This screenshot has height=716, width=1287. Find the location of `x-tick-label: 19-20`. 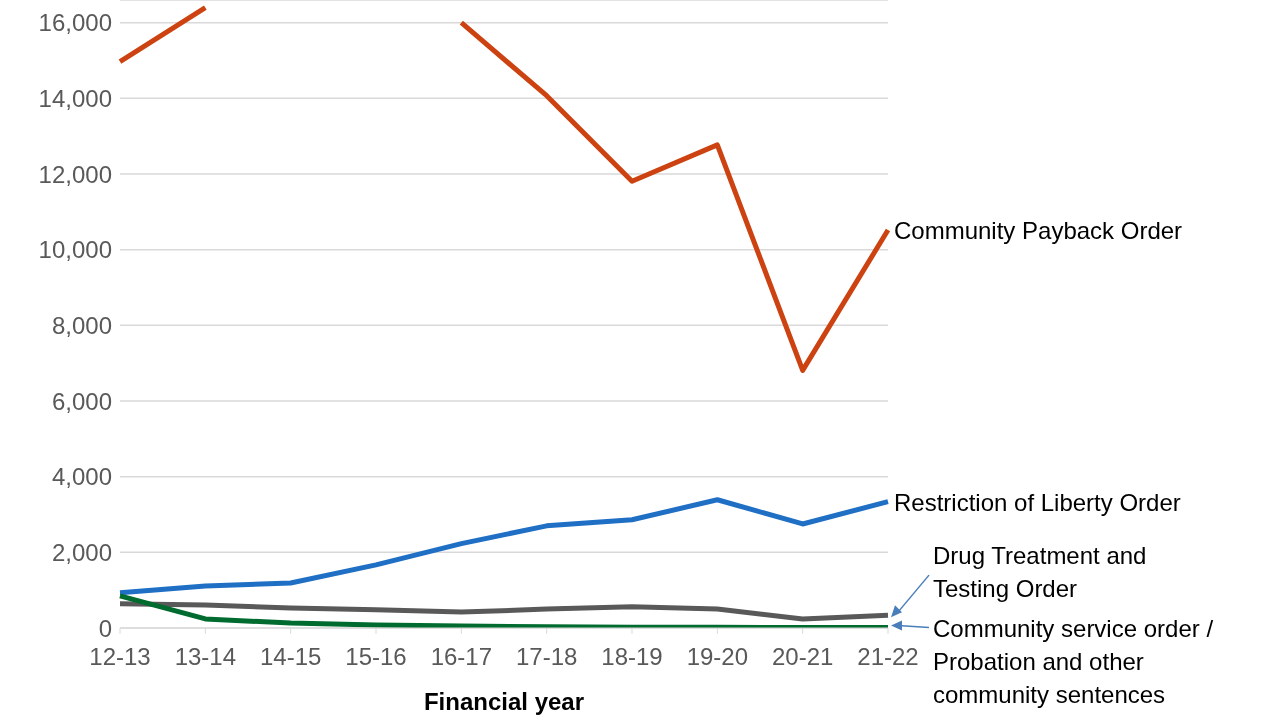

x-tick-label: 19-20 is located at coordinates (717, 657).